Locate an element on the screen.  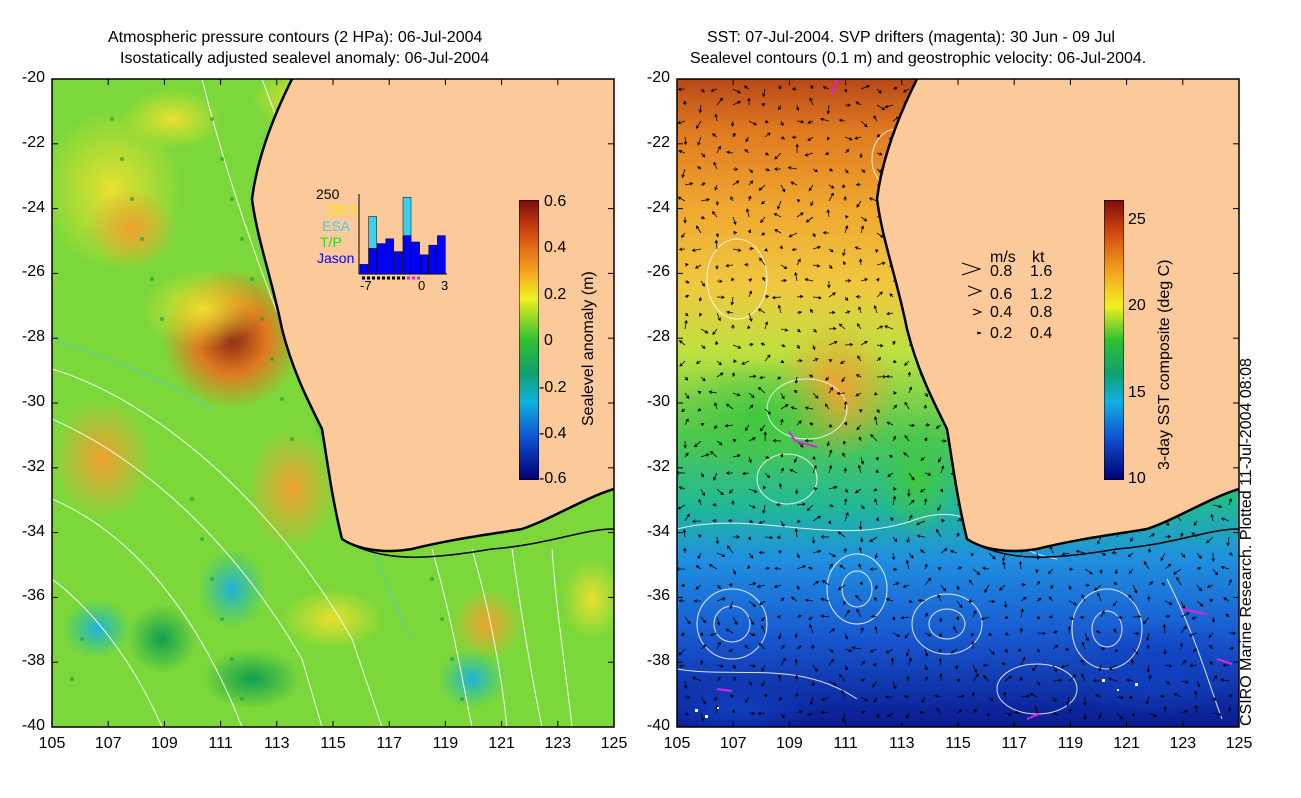
velocity-legend-ms-0: 0.8 is located at coordinates (1001, 271).